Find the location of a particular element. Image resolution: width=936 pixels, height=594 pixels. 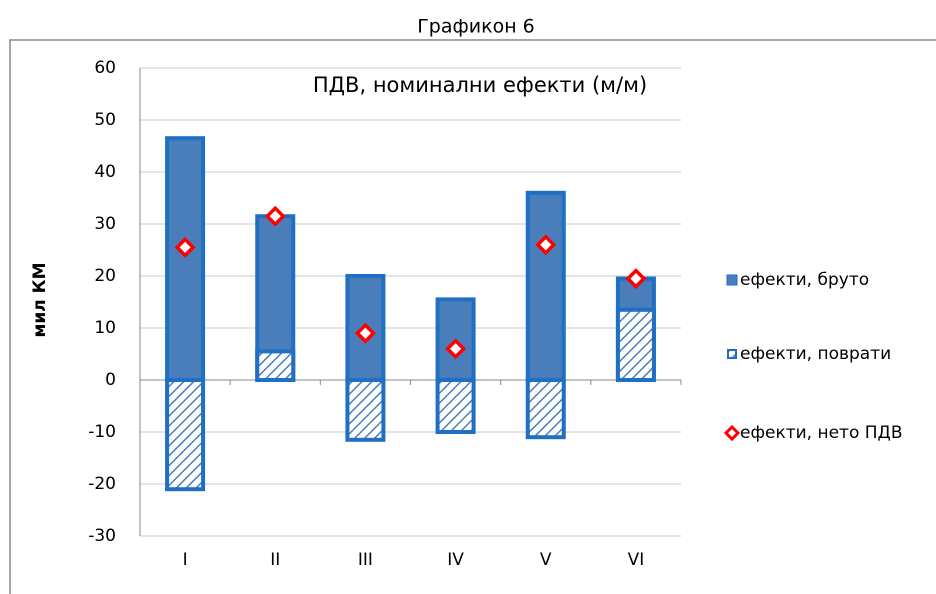

y-tick-label: 40 is located at coordinates (105, 172).